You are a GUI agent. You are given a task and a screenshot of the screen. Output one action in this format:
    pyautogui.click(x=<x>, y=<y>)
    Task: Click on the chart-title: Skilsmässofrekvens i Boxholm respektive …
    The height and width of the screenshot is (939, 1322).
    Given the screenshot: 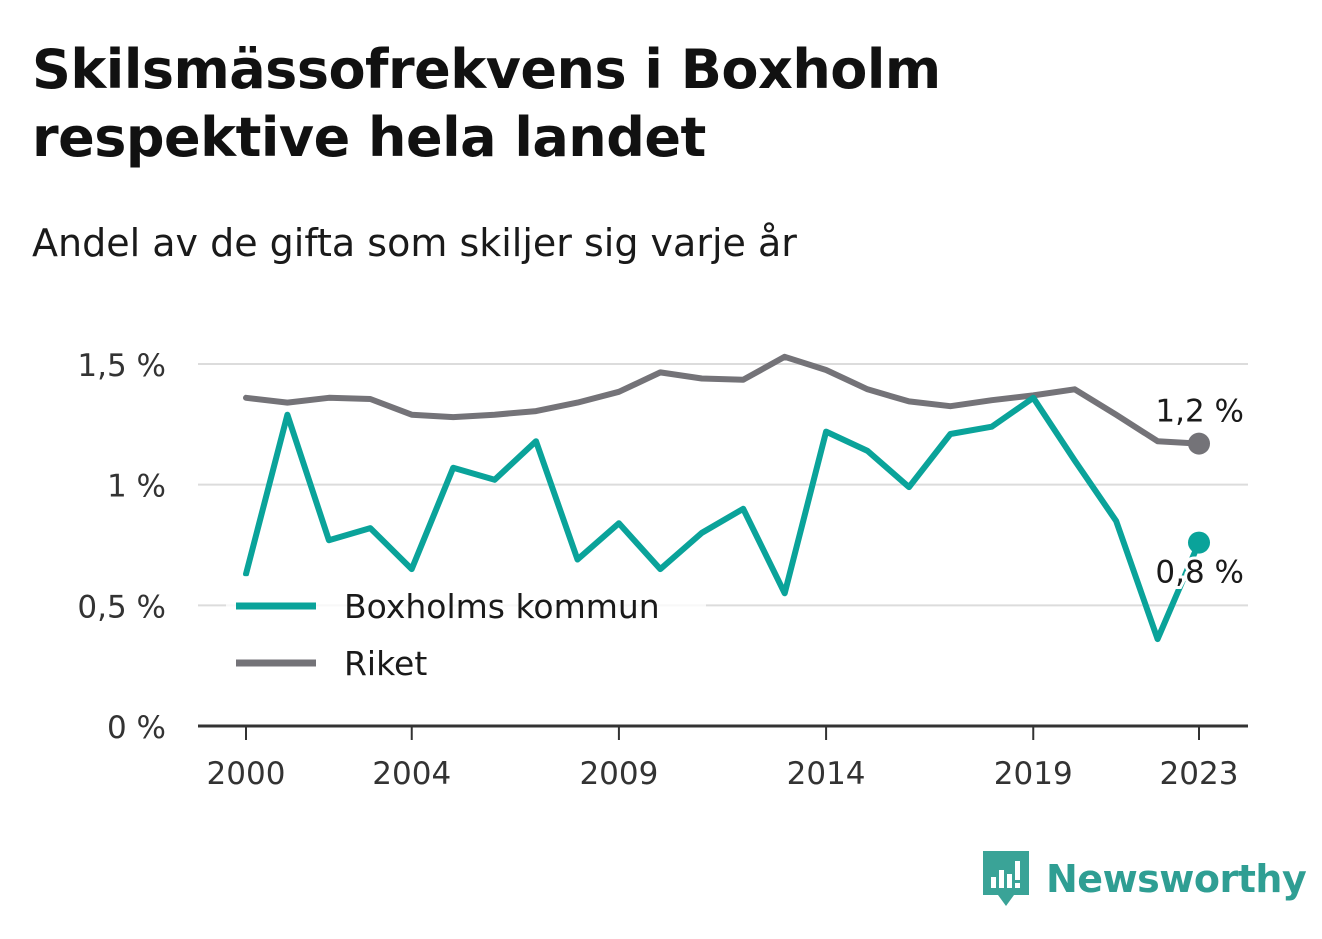 What is the action you would take?
    pyautogui.click(x=657, y=104)
    